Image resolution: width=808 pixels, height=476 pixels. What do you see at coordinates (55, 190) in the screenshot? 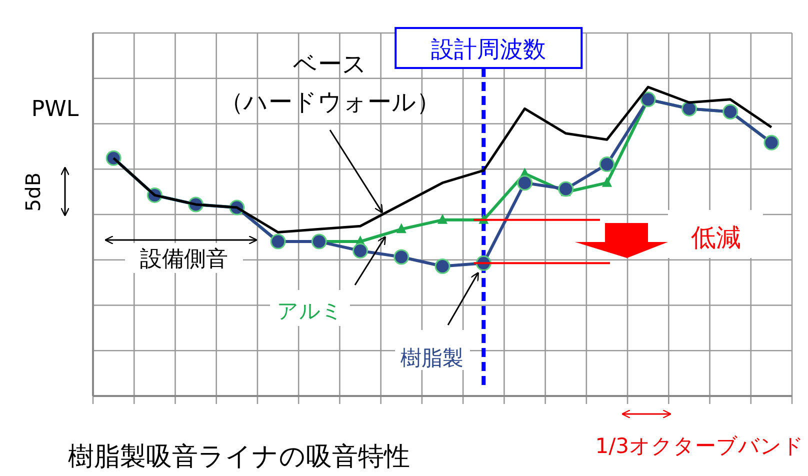
I see `annotation: 5dB` at bounding box center [55, 190].